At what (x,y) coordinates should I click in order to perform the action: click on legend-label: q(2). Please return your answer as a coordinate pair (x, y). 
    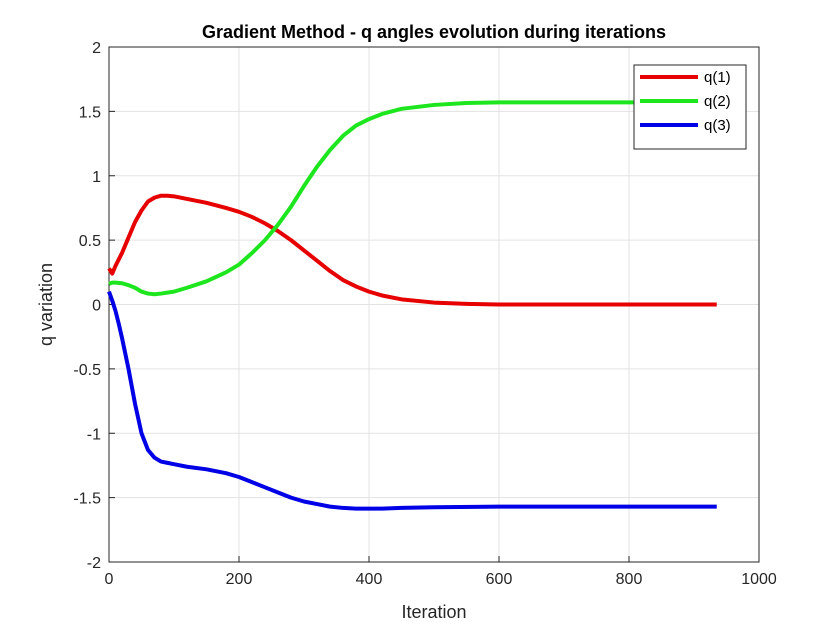
    Looking at the image, I should click on (717, 101).